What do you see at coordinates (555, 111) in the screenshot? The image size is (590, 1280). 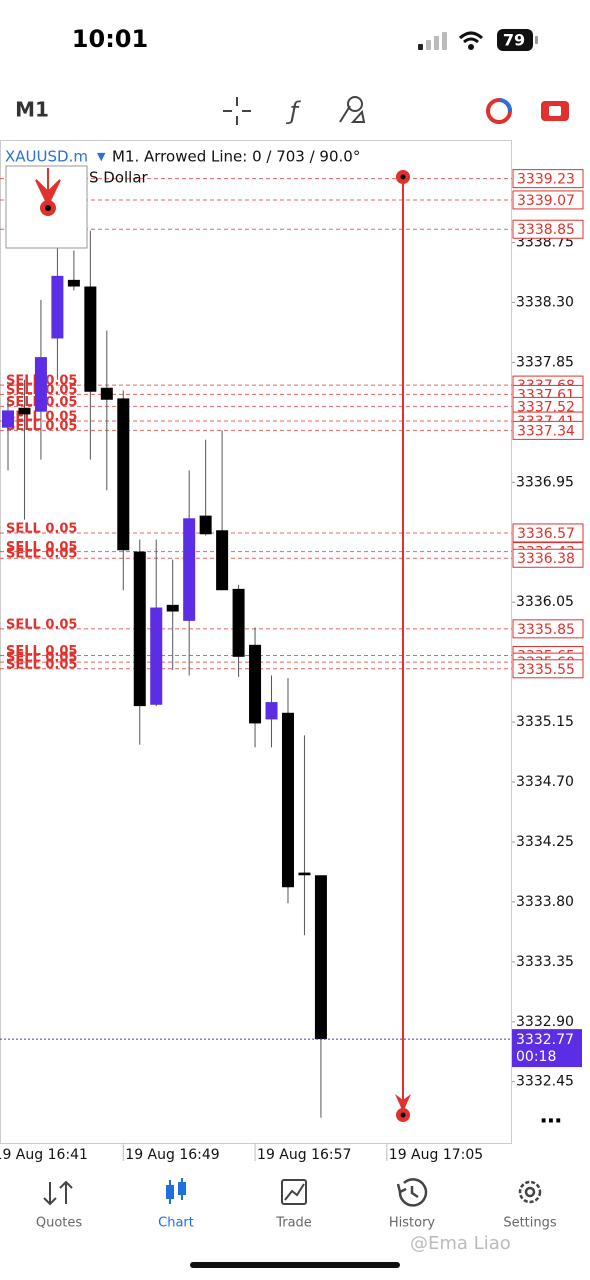 I see `trade-icon` at bounding box center [555, 111].